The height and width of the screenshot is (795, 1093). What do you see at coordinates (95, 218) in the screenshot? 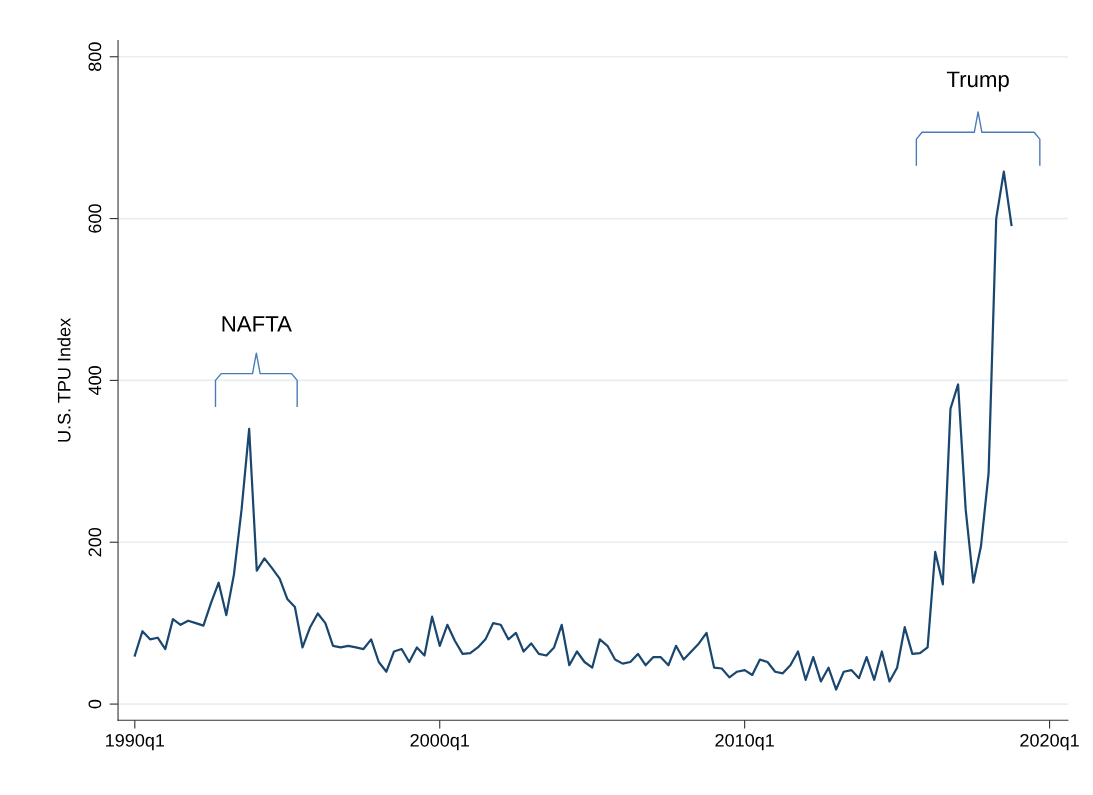
I see `y-tick-label: 600` at bounding box center [95, 218].